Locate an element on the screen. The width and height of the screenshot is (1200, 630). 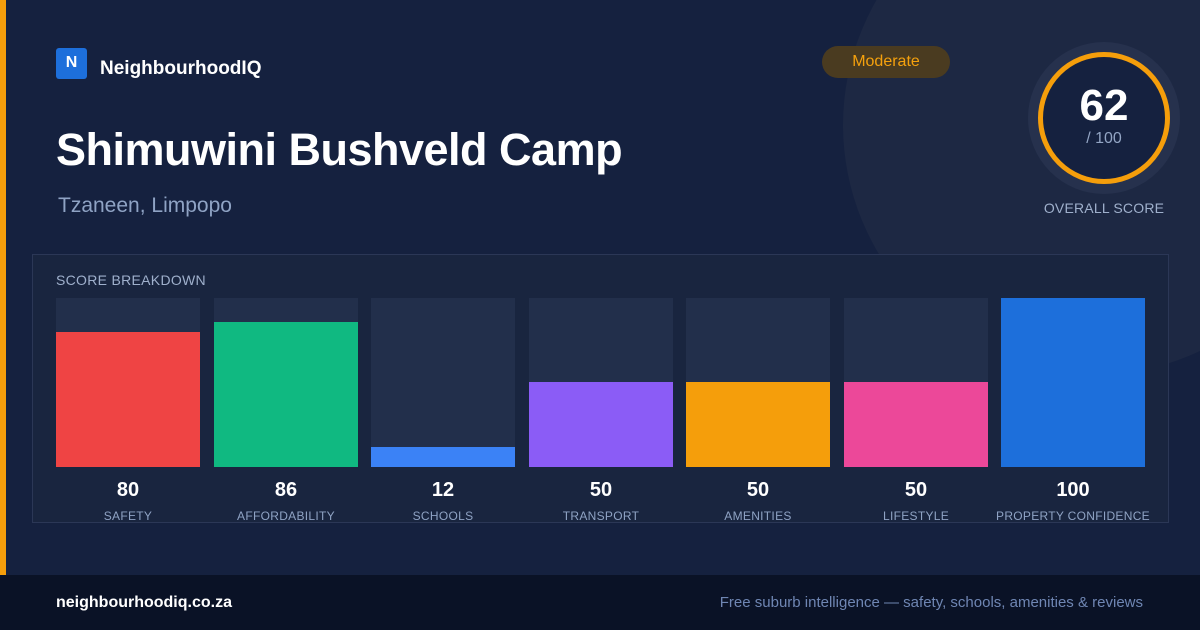
overall-score-ring: 62 / 100 is located at coordinates (1104, 118).